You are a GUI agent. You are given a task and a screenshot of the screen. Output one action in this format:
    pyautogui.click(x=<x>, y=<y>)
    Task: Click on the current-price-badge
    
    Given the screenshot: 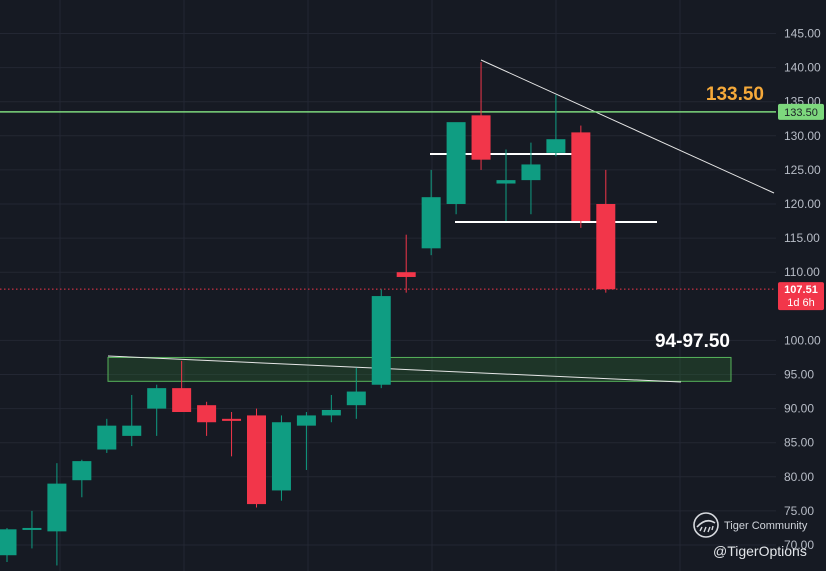 What is the action you would take?
    pyautogui.click(x=801, y=296)
    